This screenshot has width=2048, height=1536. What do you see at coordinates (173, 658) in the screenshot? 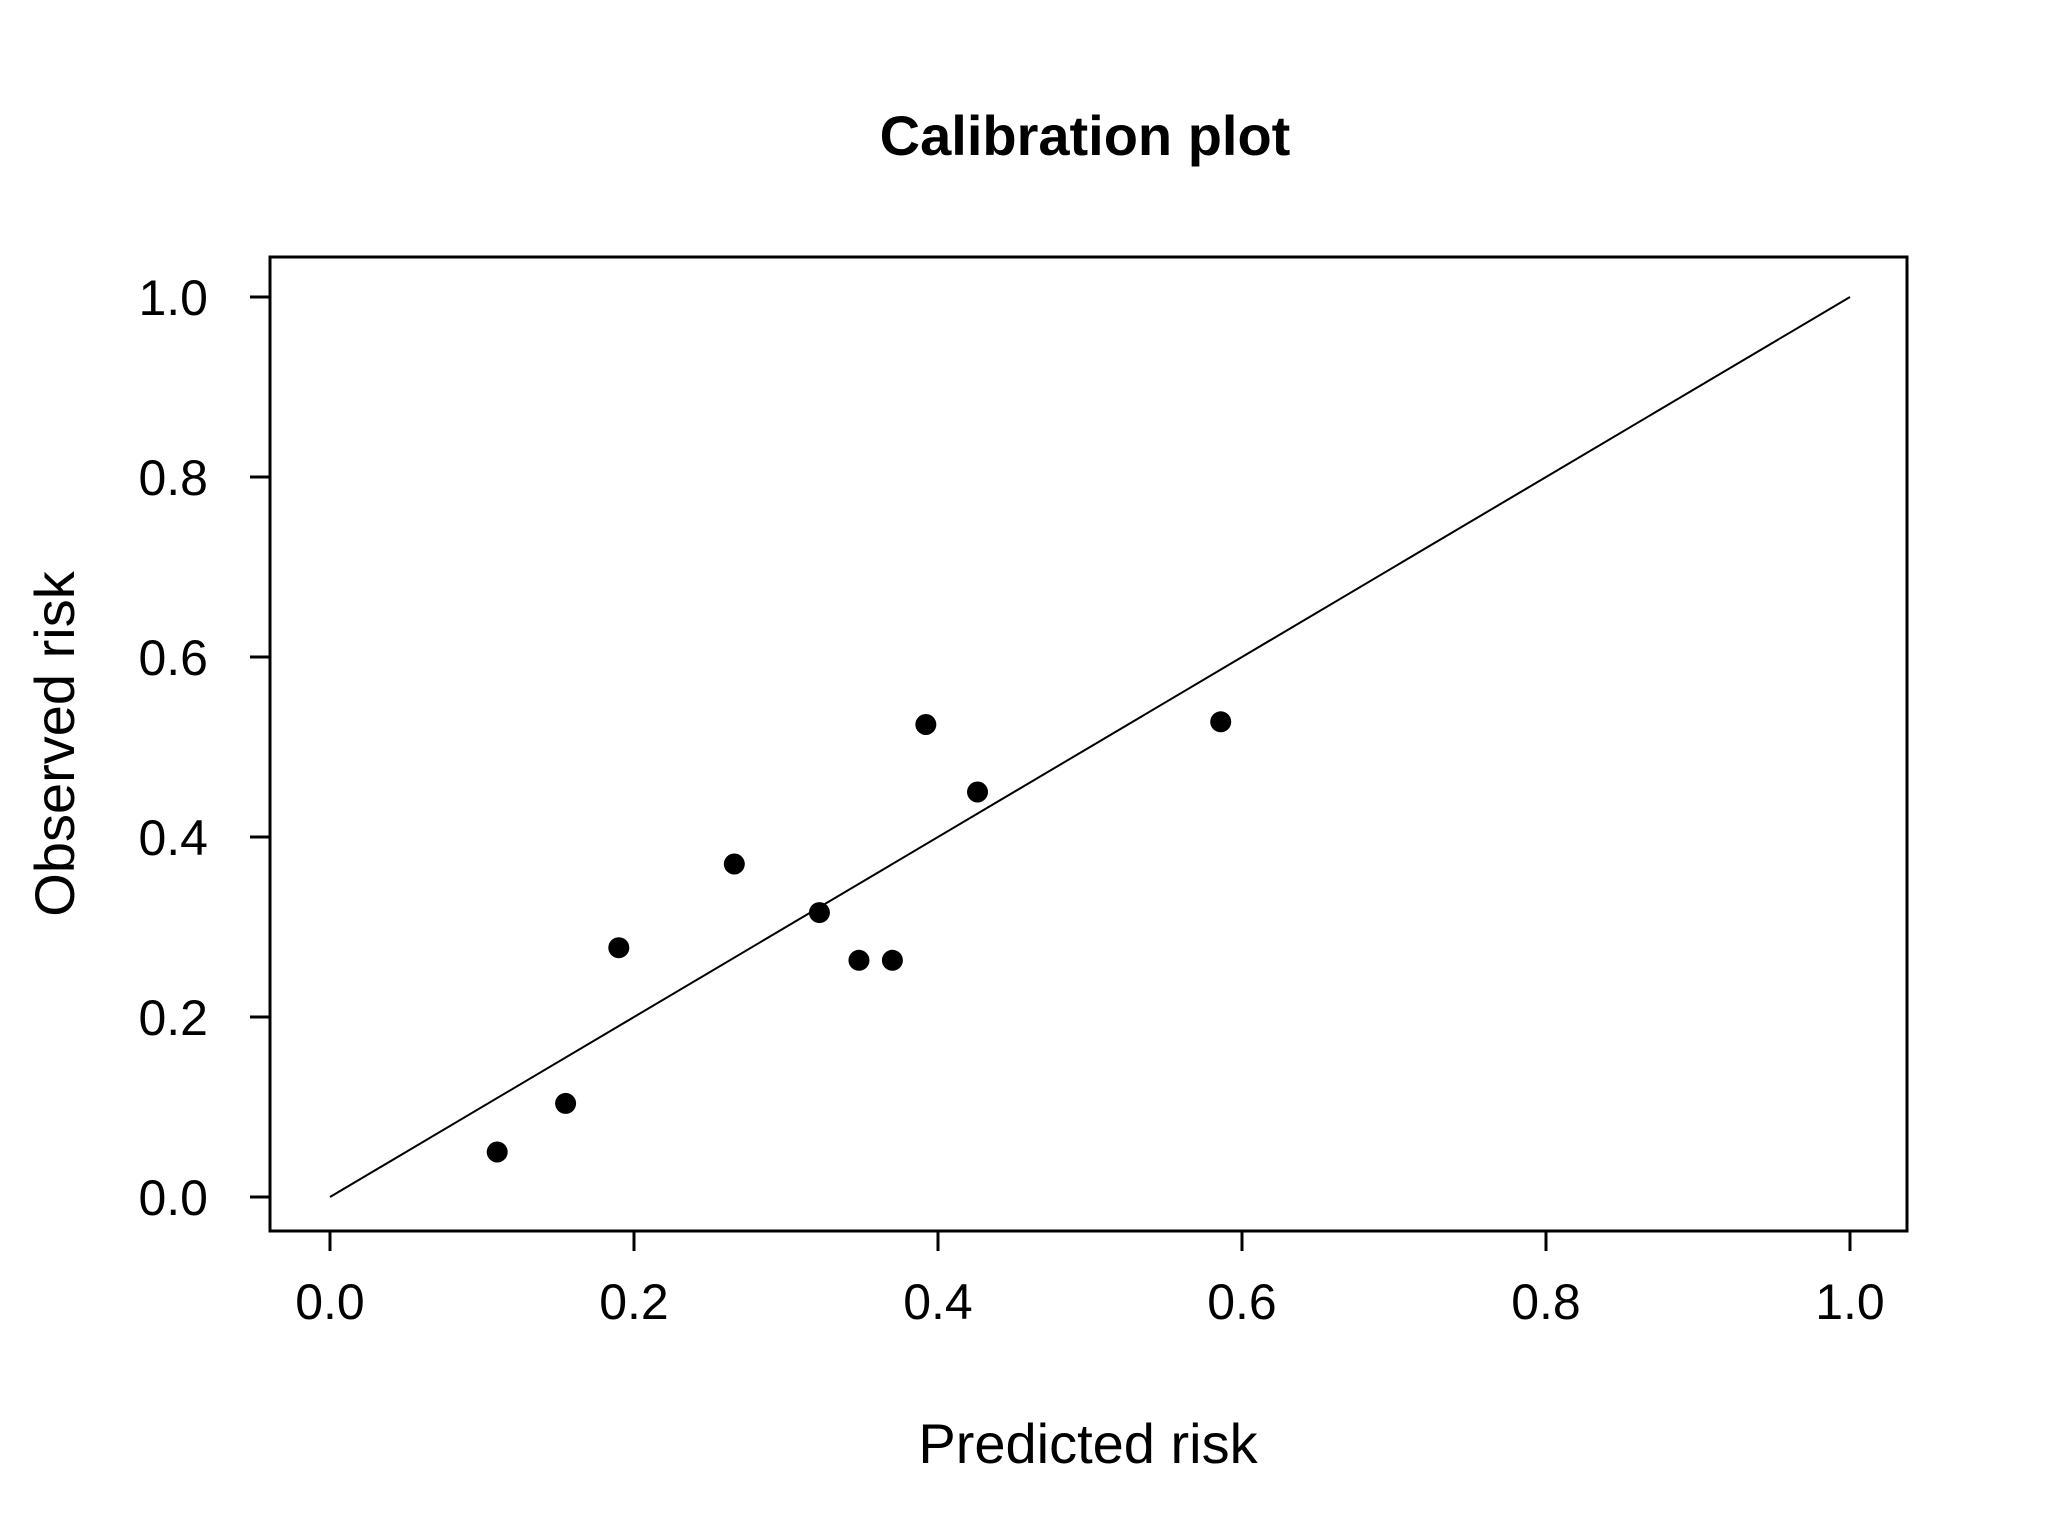
I see `y-tick-label: 0.6` at bounding box center [173, 658].